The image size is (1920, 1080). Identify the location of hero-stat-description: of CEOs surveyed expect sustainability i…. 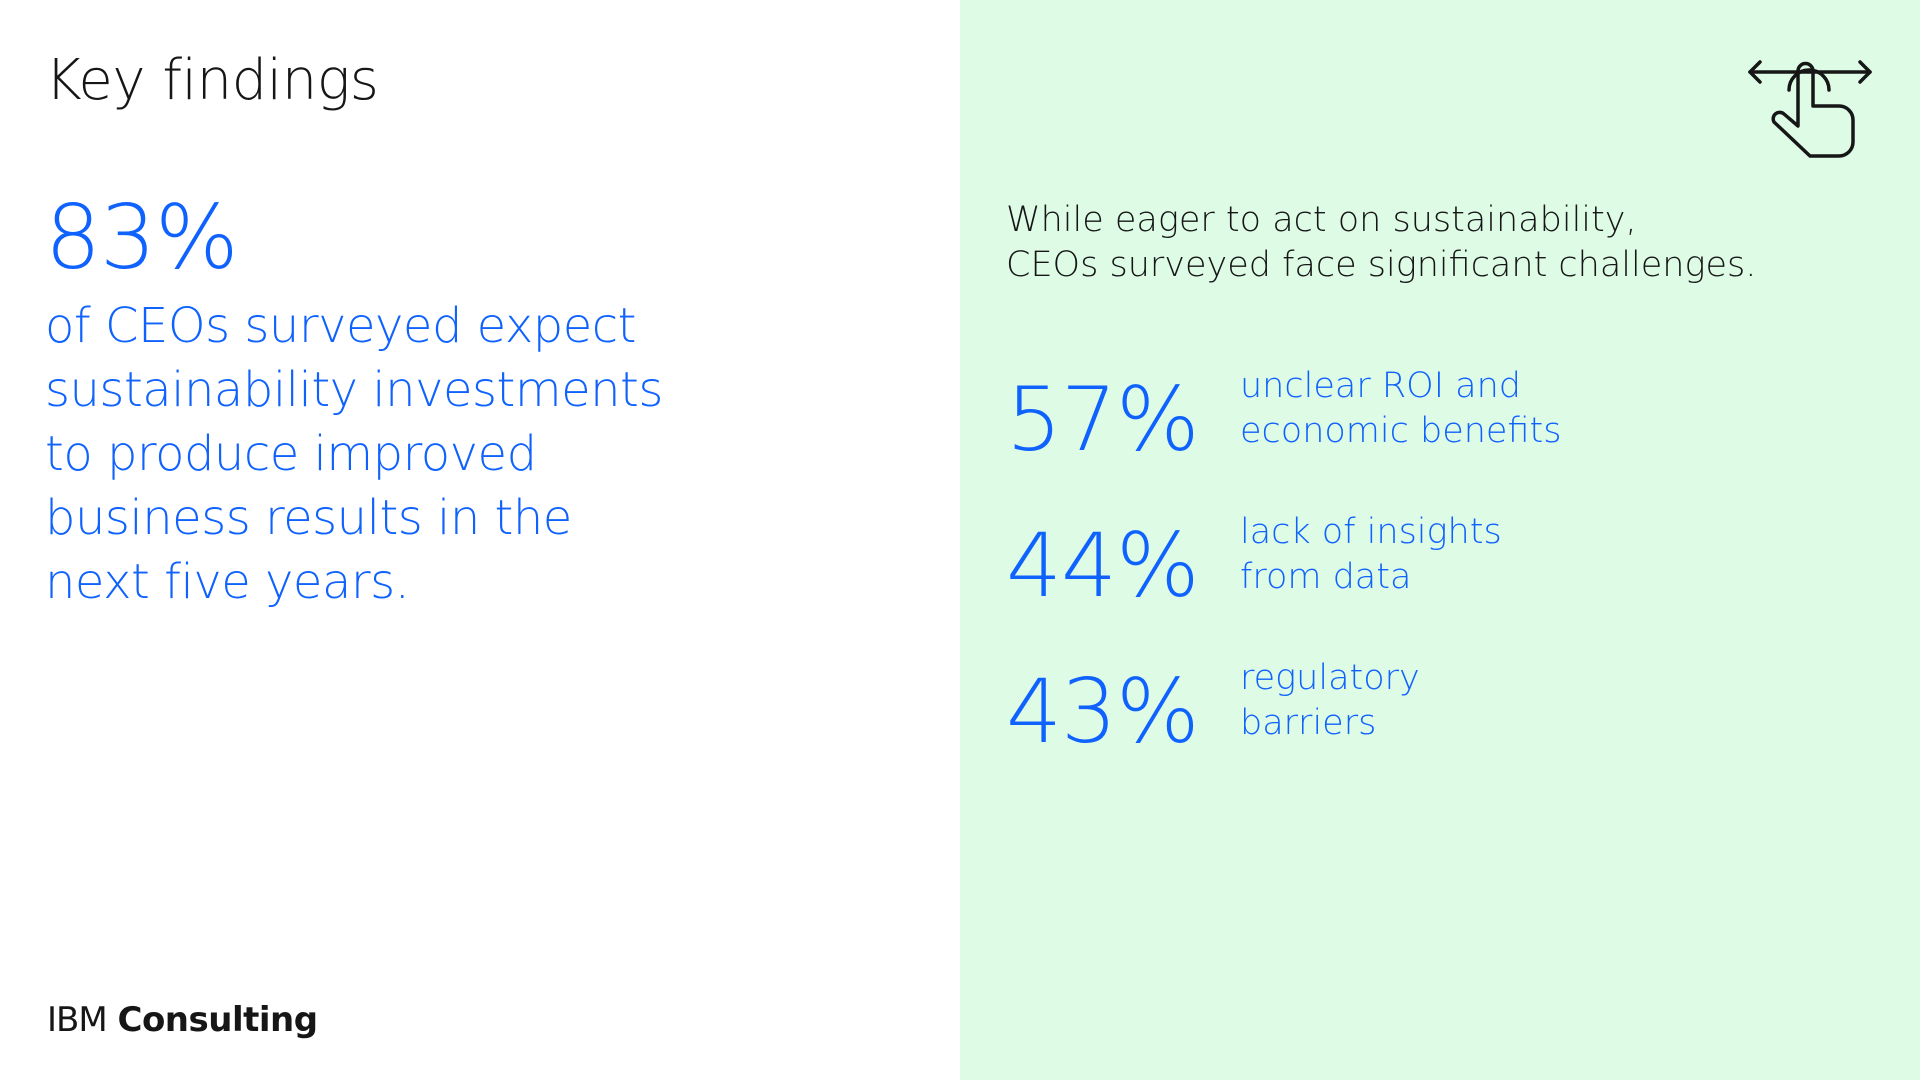
(354, 454).